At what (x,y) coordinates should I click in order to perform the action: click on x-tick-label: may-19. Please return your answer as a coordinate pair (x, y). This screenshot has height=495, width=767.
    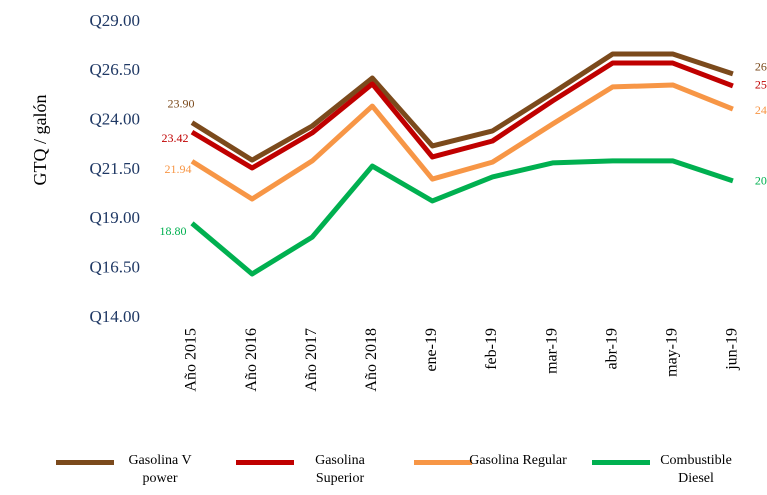
    Looking at the image, I should click on (671, 352).